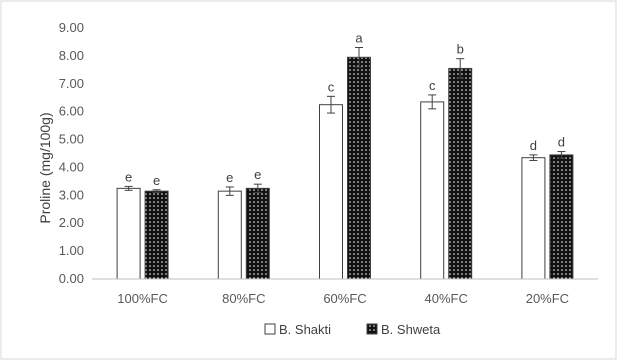 The width and height of the screenshot is (617, 360). Describe the element at coordinates (305, 329) in the screenshot. I see `legend-label: B. Shakti` at that location.